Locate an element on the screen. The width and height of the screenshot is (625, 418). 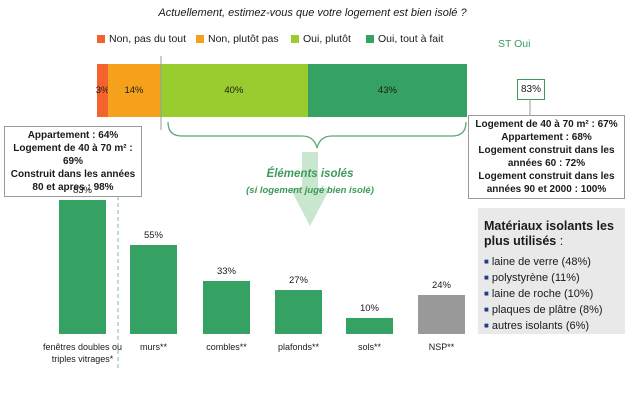
materials-item-label: laine de verre (48%) is located at coordinates (541, 262).